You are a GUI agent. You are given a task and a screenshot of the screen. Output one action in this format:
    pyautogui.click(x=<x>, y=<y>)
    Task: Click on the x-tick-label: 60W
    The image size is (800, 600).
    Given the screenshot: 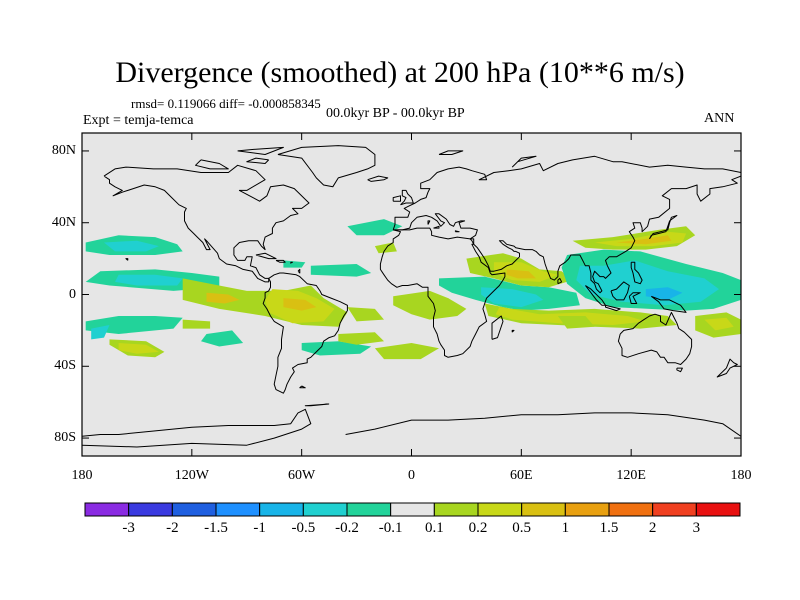 What is the action you would take?
    pyautogui.click(x=302, y=475)
    